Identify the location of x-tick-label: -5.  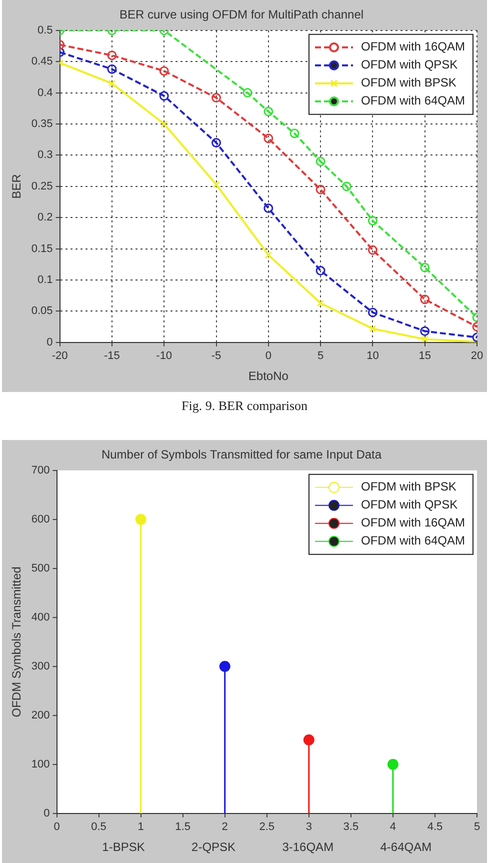
(216, 356).